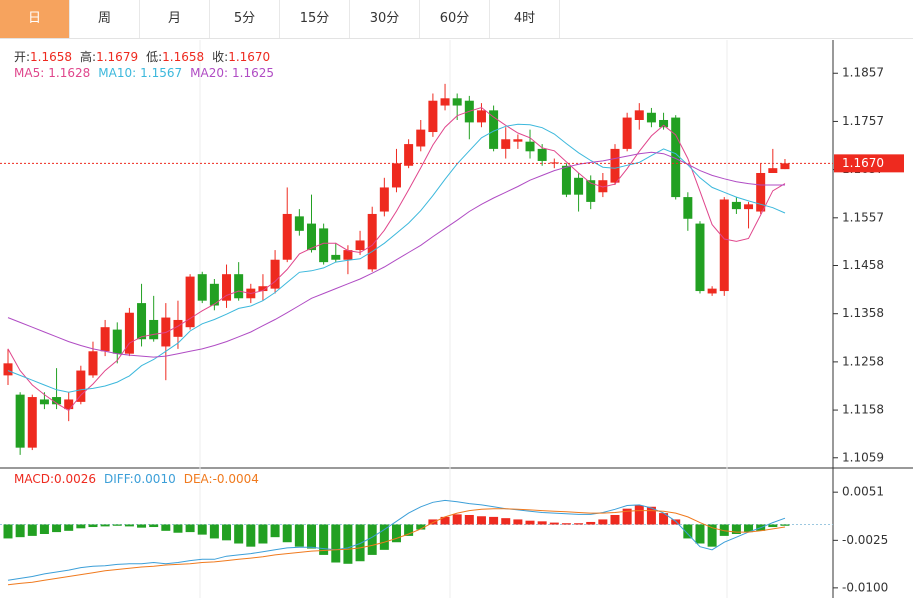 The height and width of the screenshot is (601, 913). Describe the element at coordinates (863, 361) in the screenshot. I see `y-tick-label: 1.1258` at that location.